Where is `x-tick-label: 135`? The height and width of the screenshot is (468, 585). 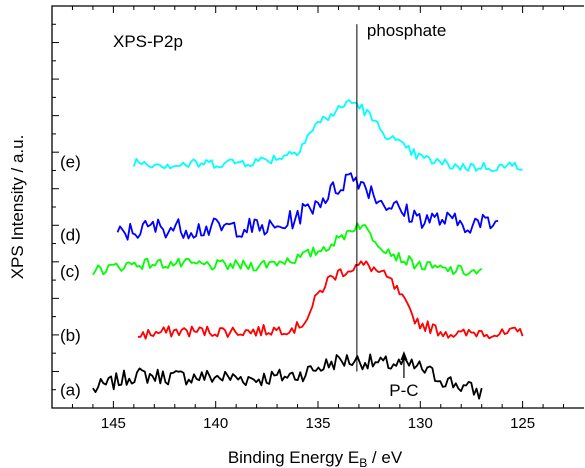 x-tick-label: 135 is located at coordinates (317, 423).